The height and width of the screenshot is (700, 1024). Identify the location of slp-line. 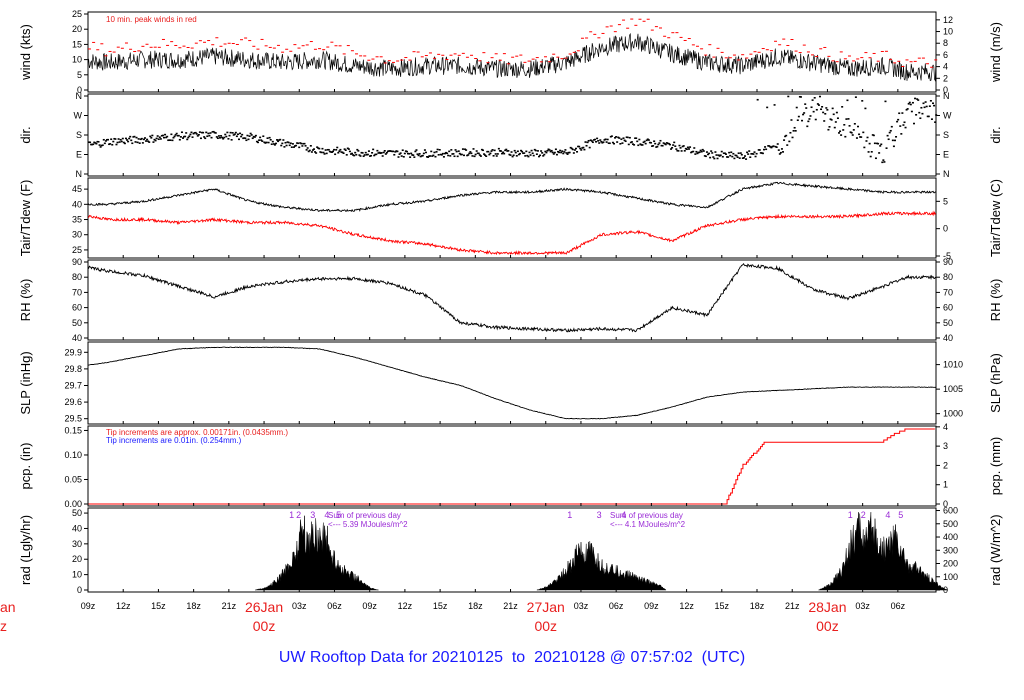
(512, 383).